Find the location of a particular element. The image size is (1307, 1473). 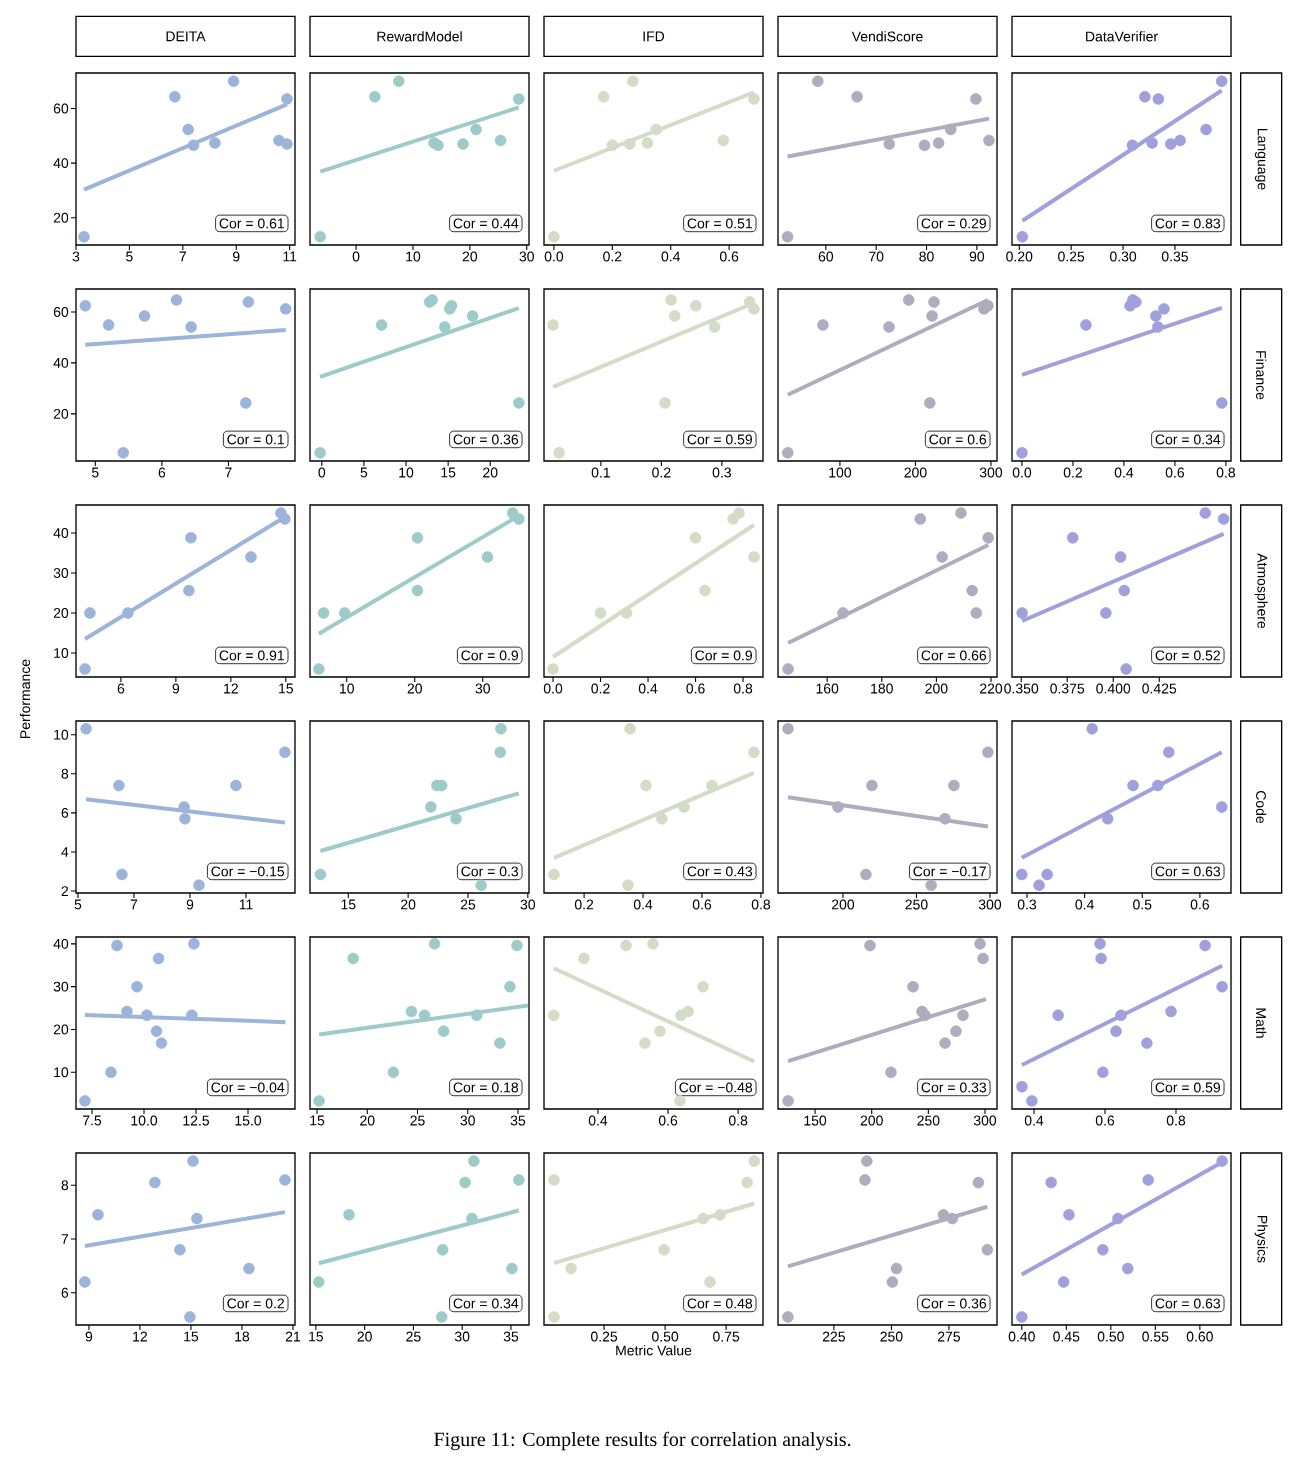

y2-axis-title: Finance is located at coordinates (1261, 375).